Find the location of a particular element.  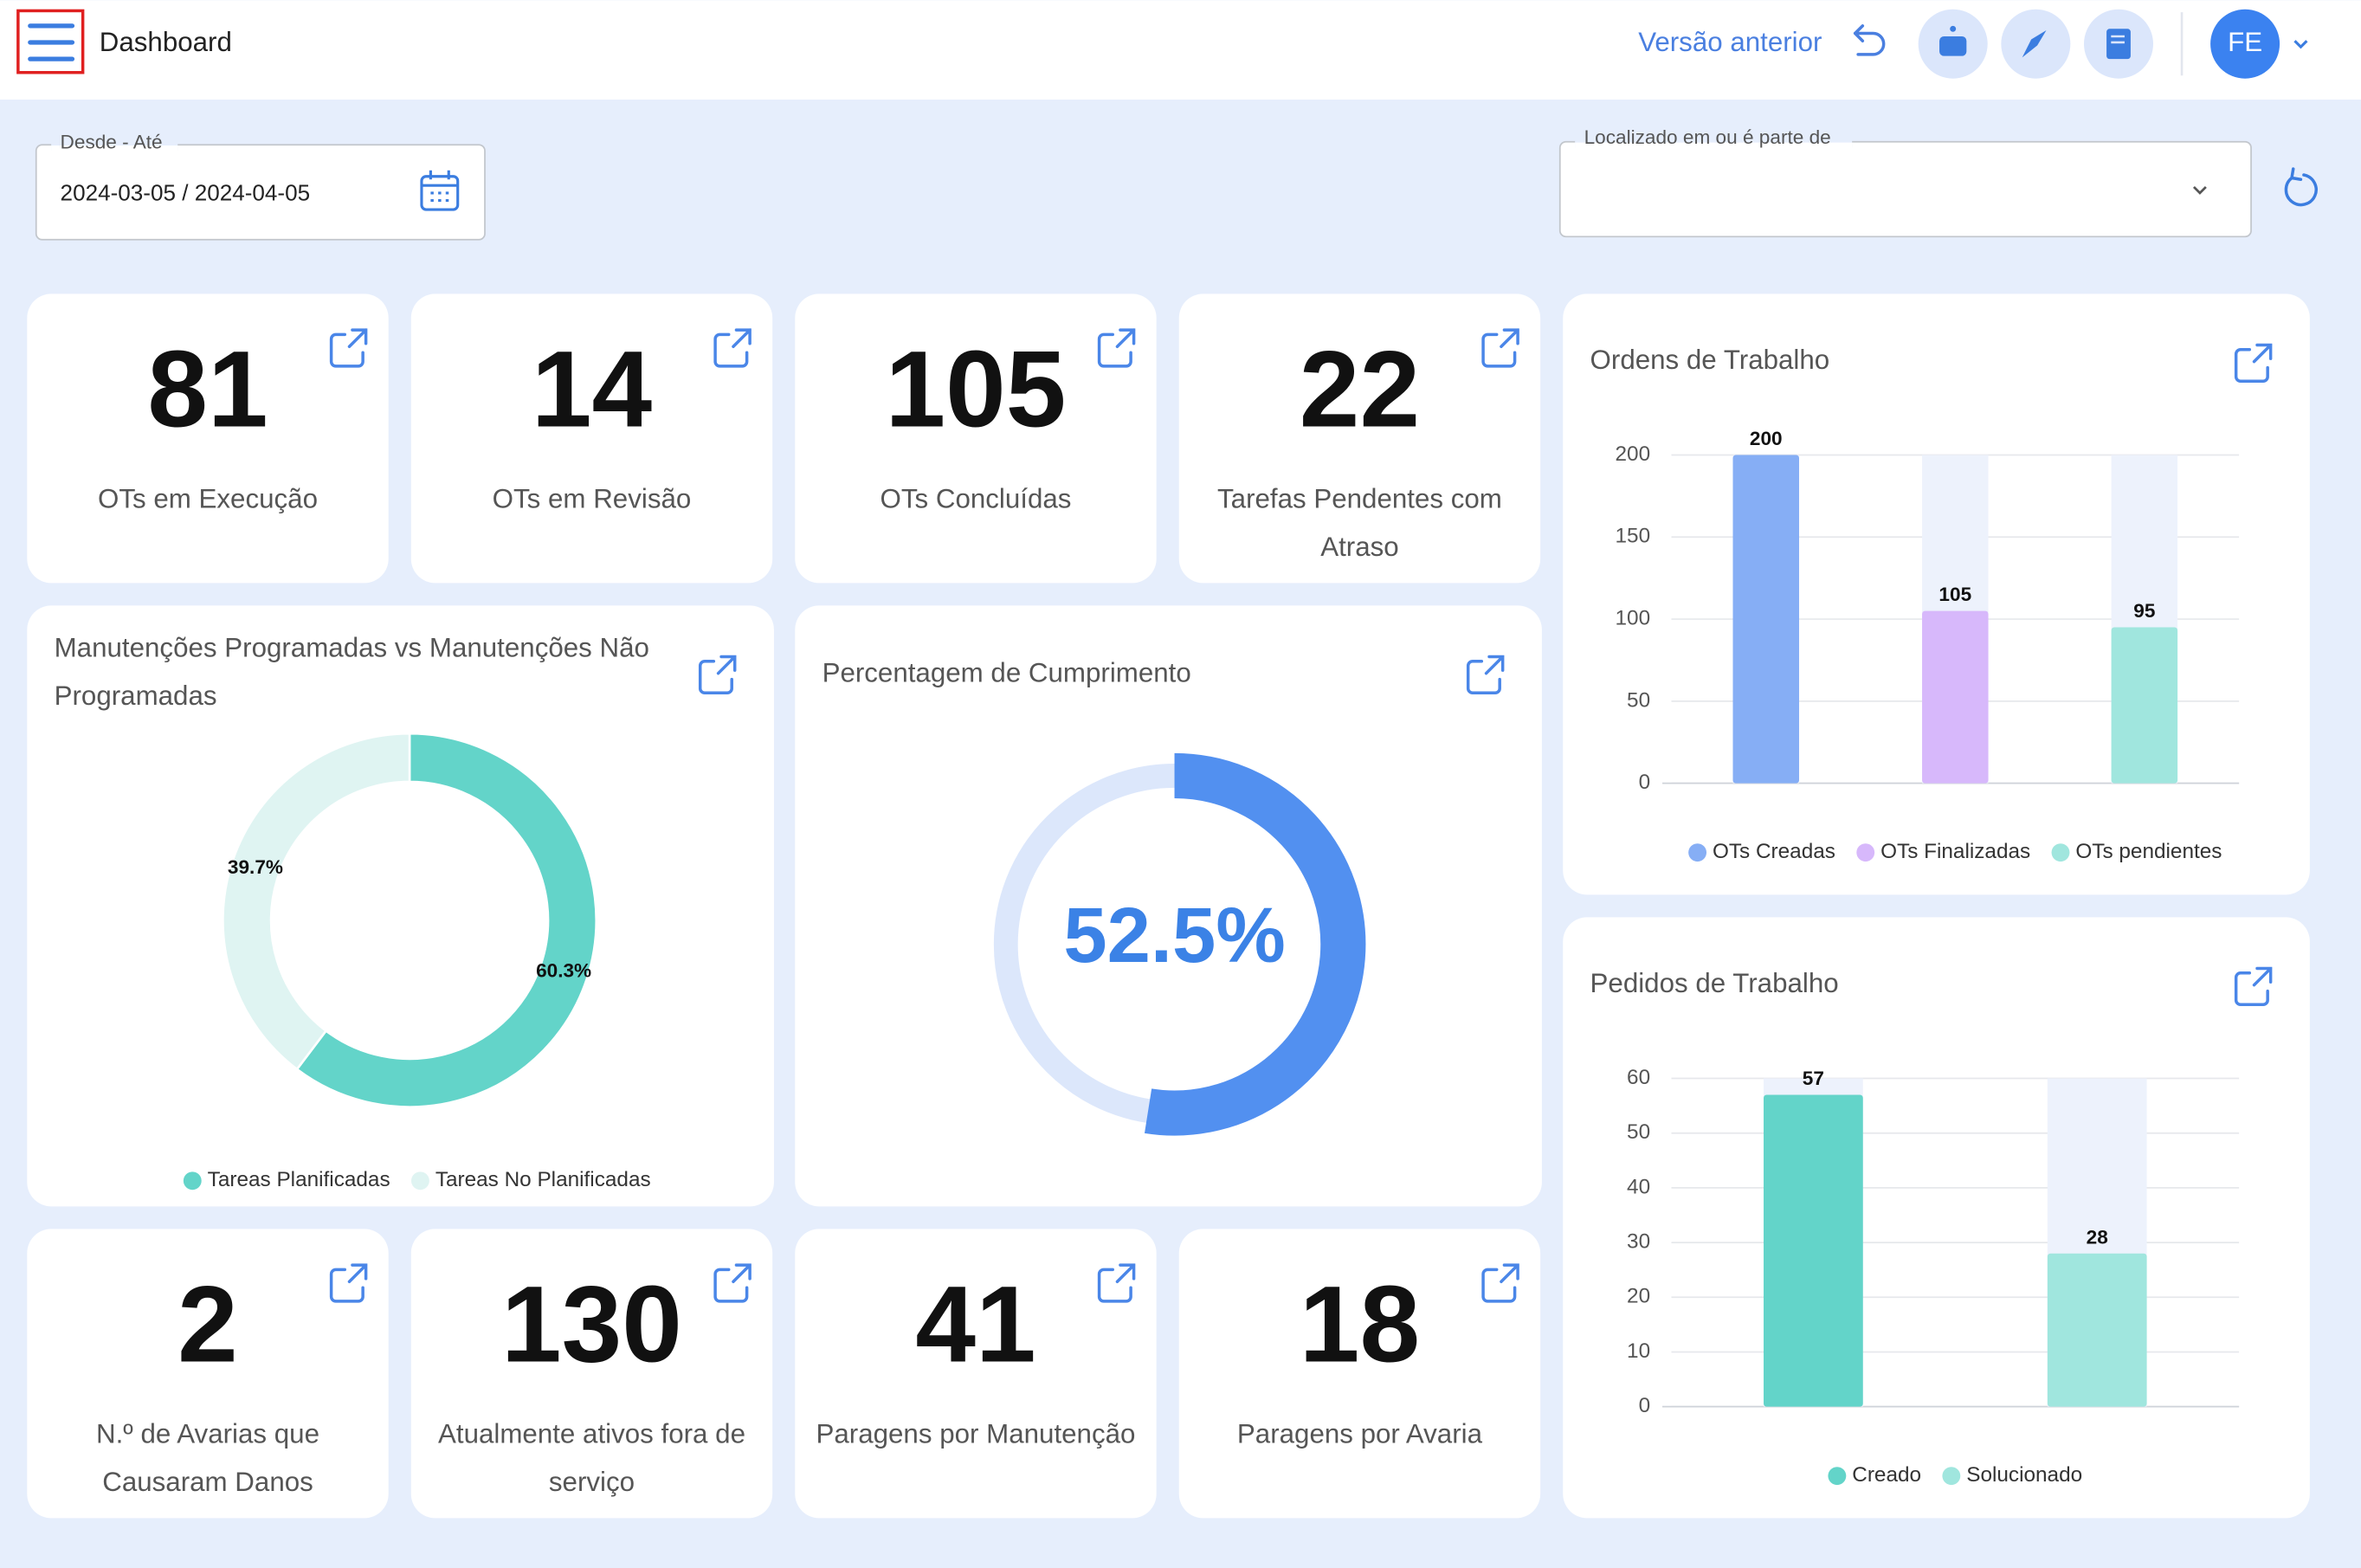

bar-value-label: 105 is located at coordinates (1954, 594).